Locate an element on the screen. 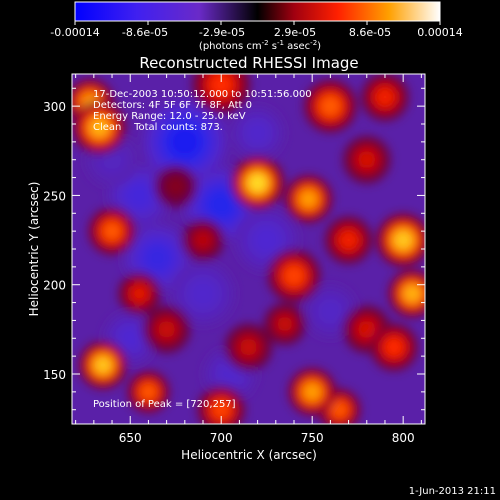 This screenshot has width=500, height=500. colorbar-unit-label: (photons cm-2 s-1 asec-2) is located at coordinates (260, 45).